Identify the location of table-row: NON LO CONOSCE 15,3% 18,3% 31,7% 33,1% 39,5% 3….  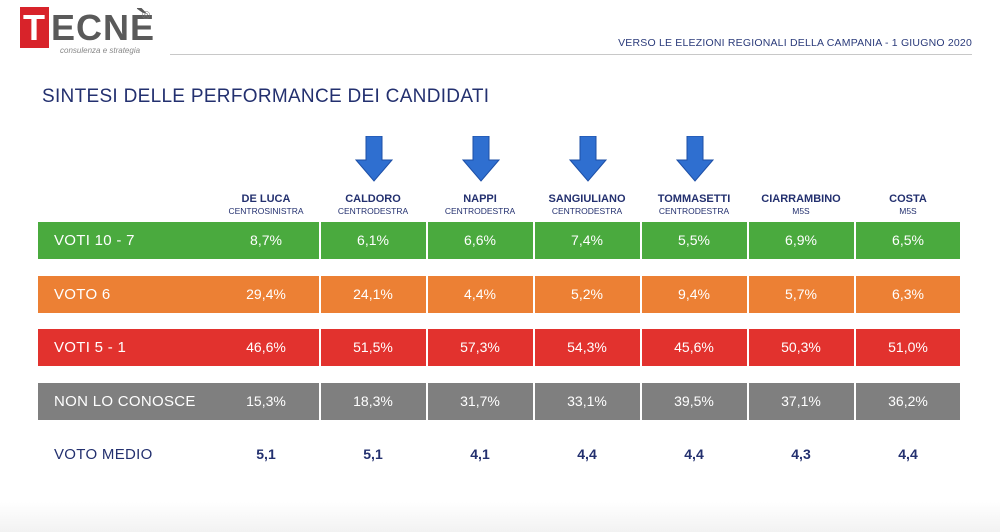
(499, 401).